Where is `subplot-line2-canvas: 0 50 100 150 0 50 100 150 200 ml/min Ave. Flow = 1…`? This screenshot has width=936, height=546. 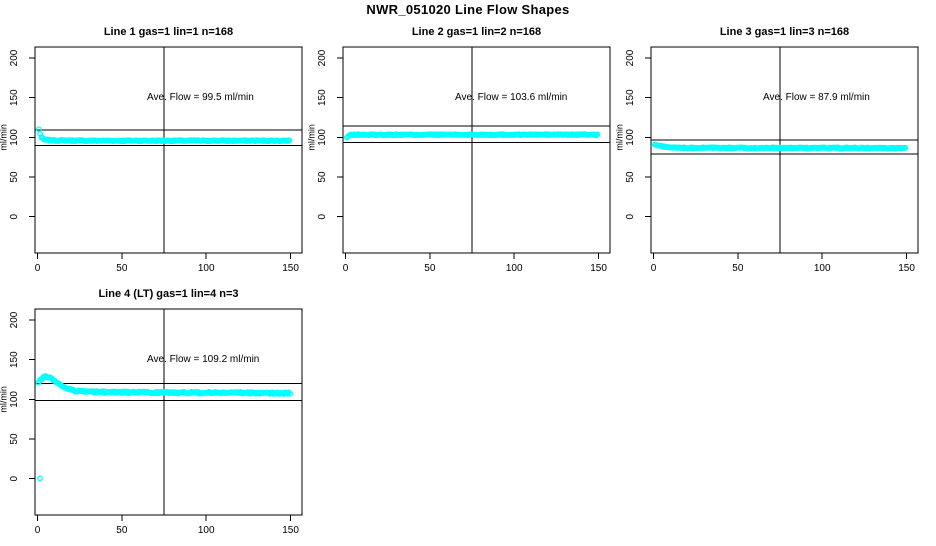 subplot-line2-canvas: 0 50 100 150 0 50 100 150 200 ml/min Ave. Flow = 1… is located at coordinates (459, 160).